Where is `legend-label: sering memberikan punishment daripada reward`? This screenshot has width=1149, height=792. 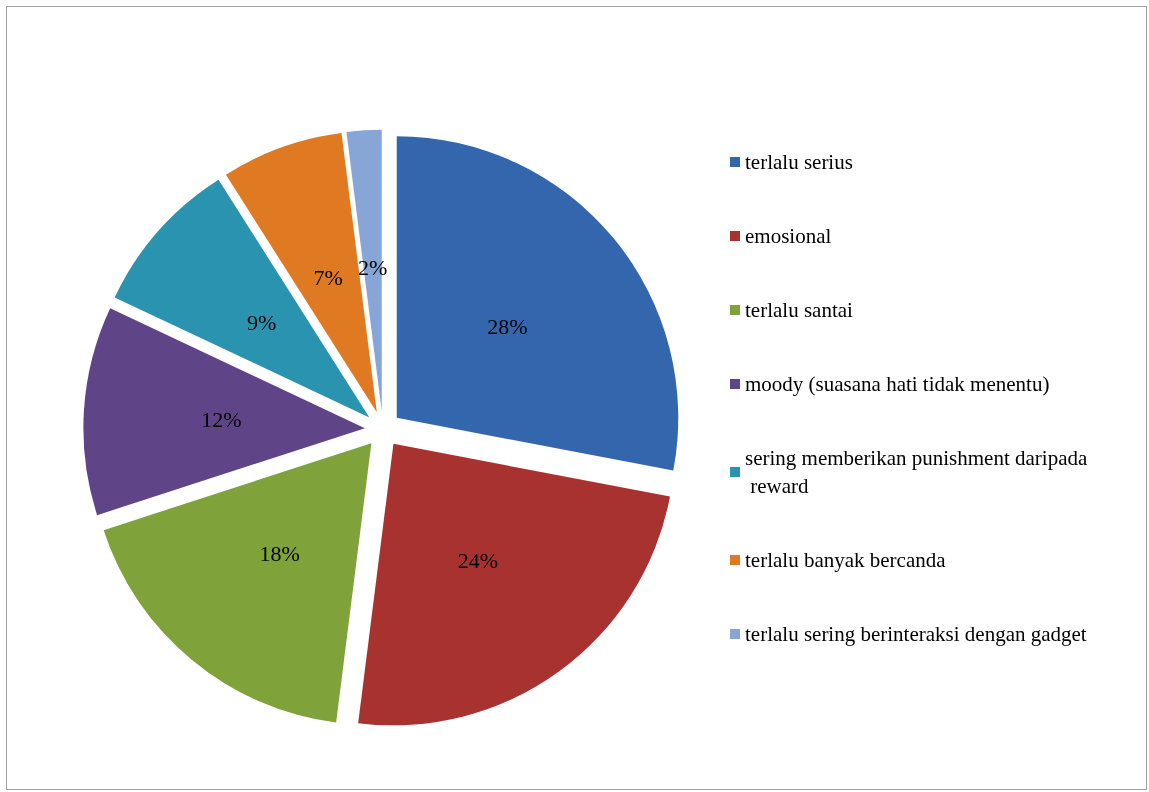
legend-label: sering memberikan punishment daripada reward is located at coordinates (916, 472).